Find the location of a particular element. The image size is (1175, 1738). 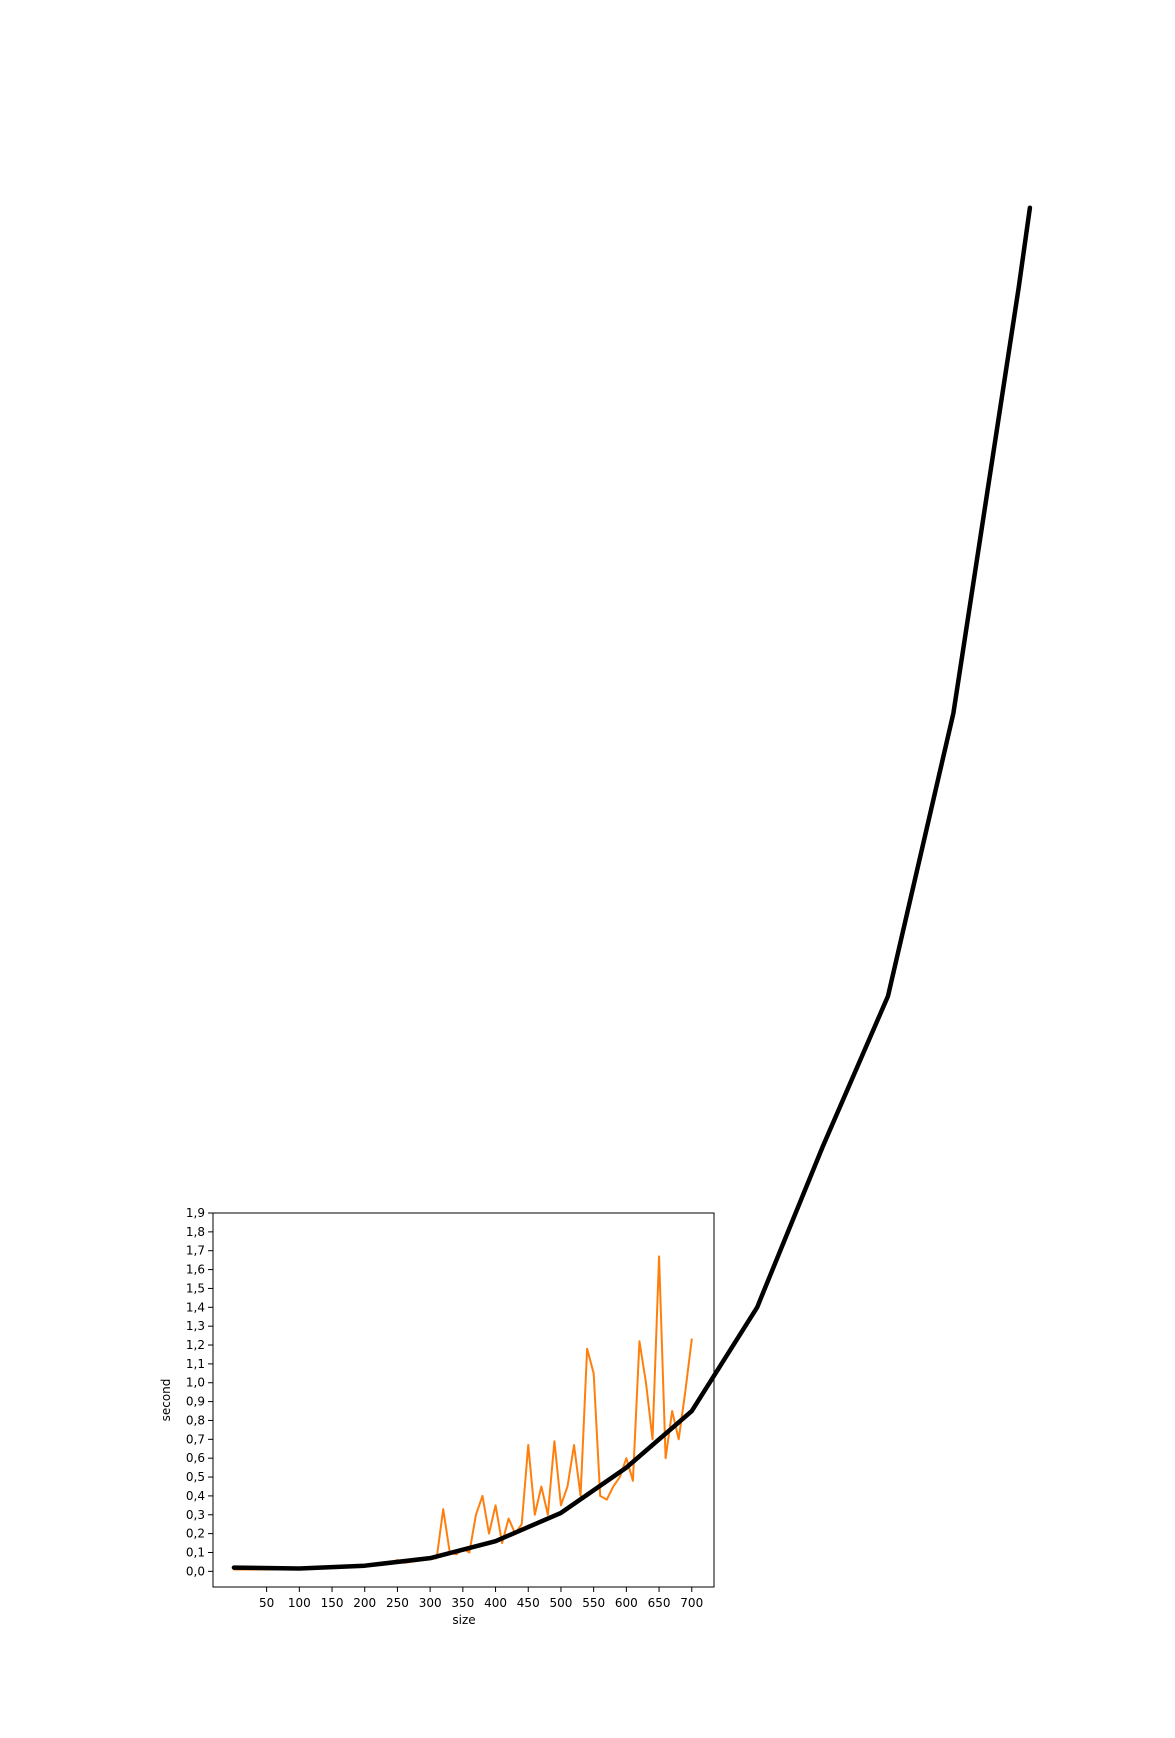

y-tick-label: 0,9 is located at coordinates (195, 1402).